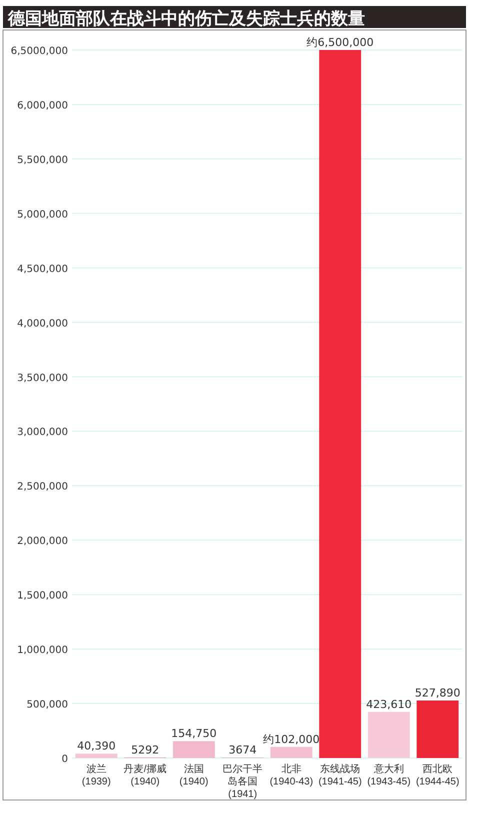  What do you see at coordinates (42, 432) in the screenshot?
I see `y-tick-label: 3,000,000` at bounding box center [42, 432].